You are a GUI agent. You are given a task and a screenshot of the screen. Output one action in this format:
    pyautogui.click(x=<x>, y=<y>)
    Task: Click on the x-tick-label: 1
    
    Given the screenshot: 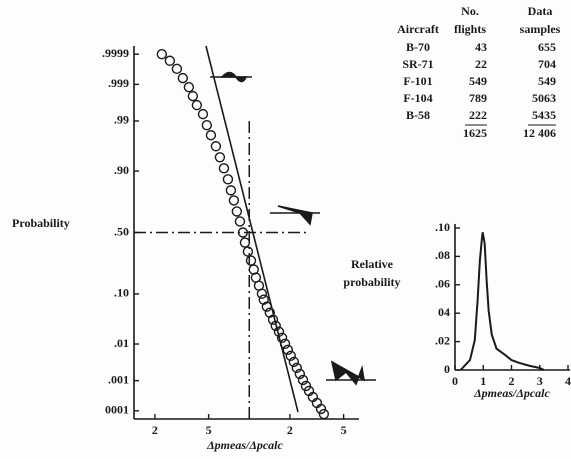 What is the action you would take?
    pyautogui.click(x=483, y=381)
    